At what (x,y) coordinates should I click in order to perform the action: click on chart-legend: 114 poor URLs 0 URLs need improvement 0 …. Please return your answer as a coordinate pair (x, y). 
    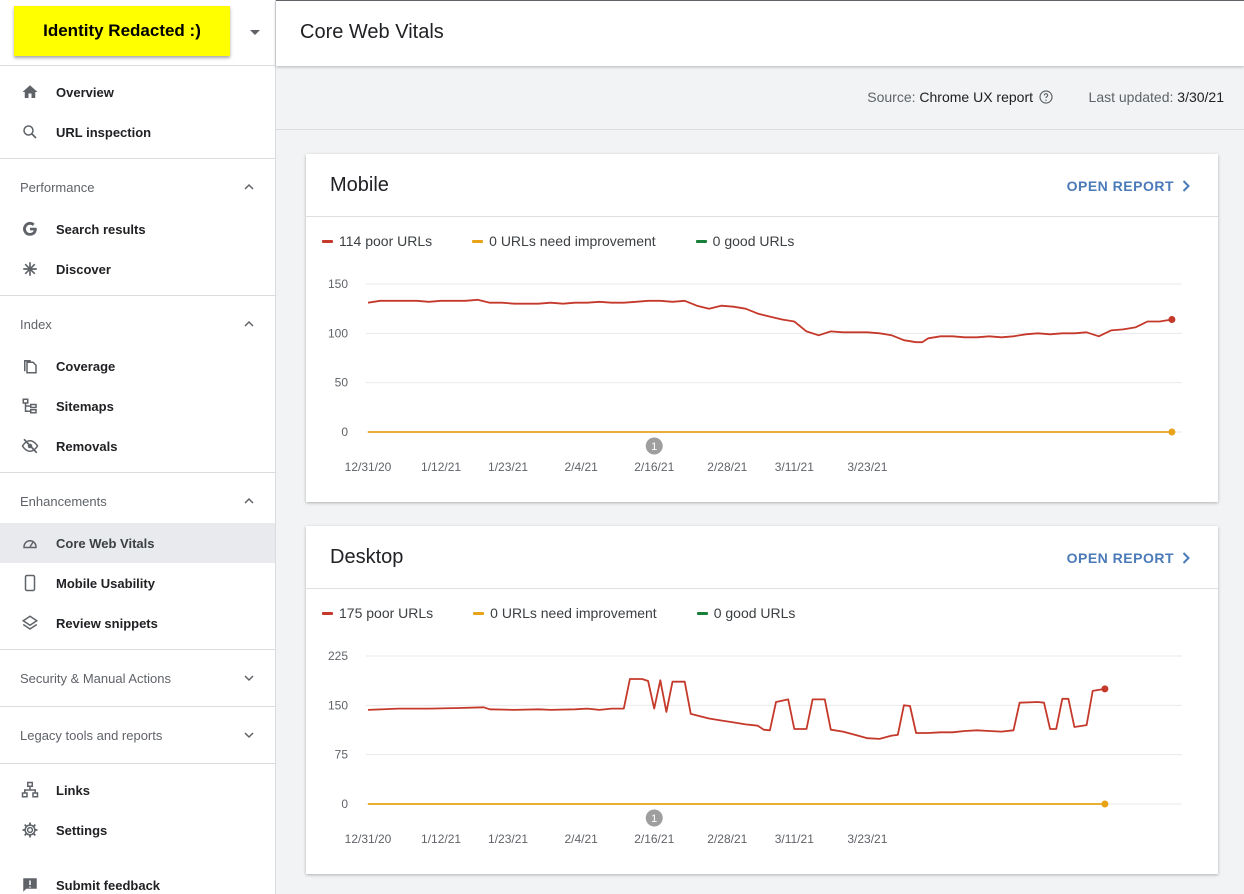
    Looking at the image, I should click on (578, 241).